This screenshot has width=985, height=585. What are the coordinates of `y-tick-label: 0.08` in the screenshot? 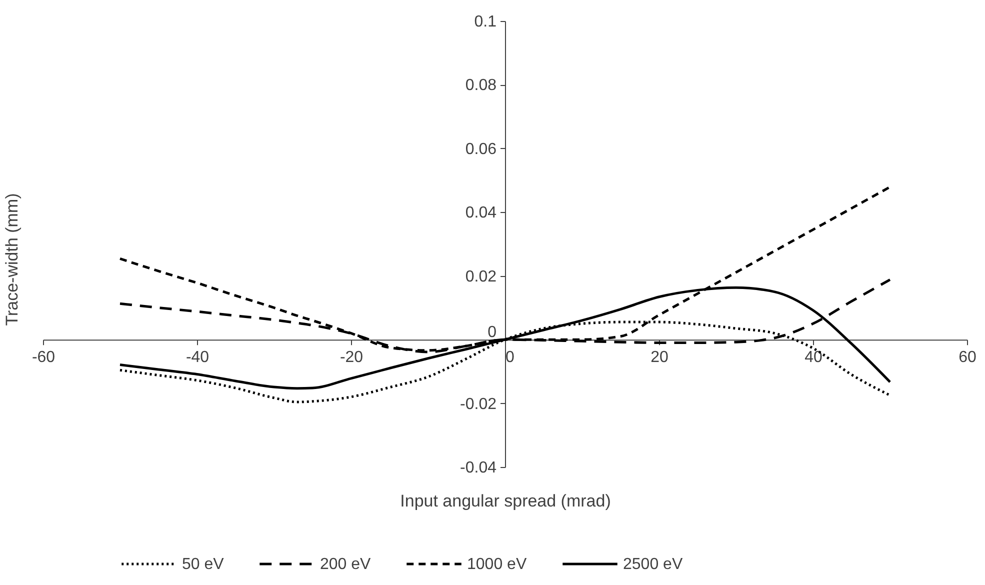 It's located at (481, 85).